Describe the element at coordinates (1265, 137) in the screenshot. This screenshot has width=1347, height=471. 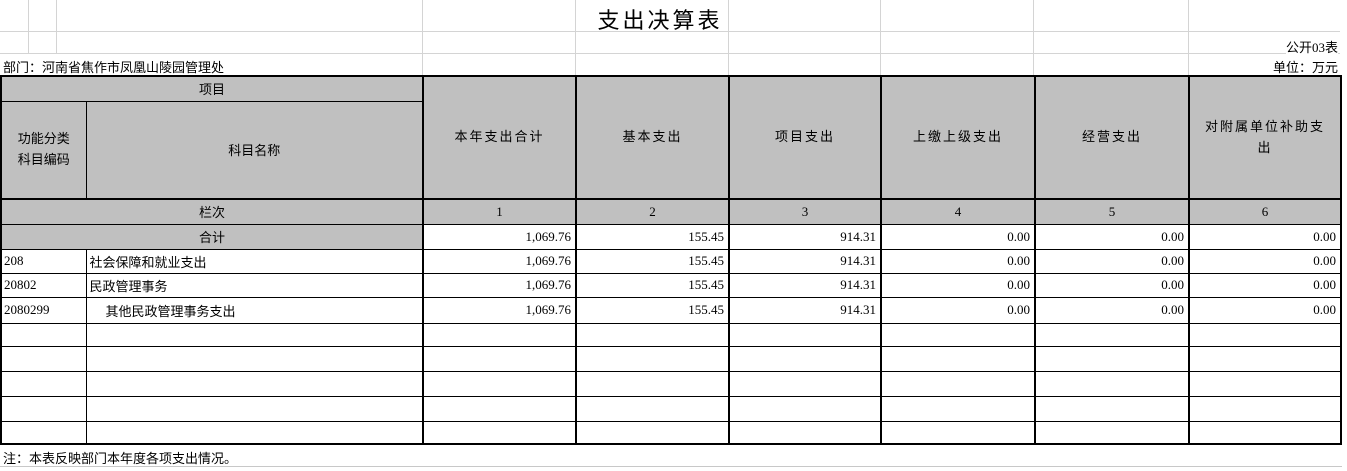
I see `header-subsidy-expense: 对附属单位补助支出` at that location.